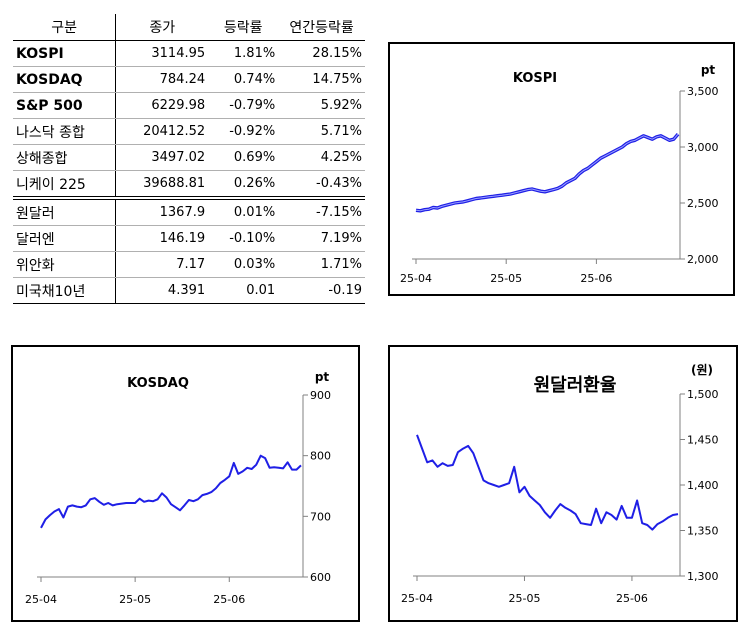  Describe the element at coordinates (65, 264) in the screenshot. I see `row-name: 위안화` at that location.